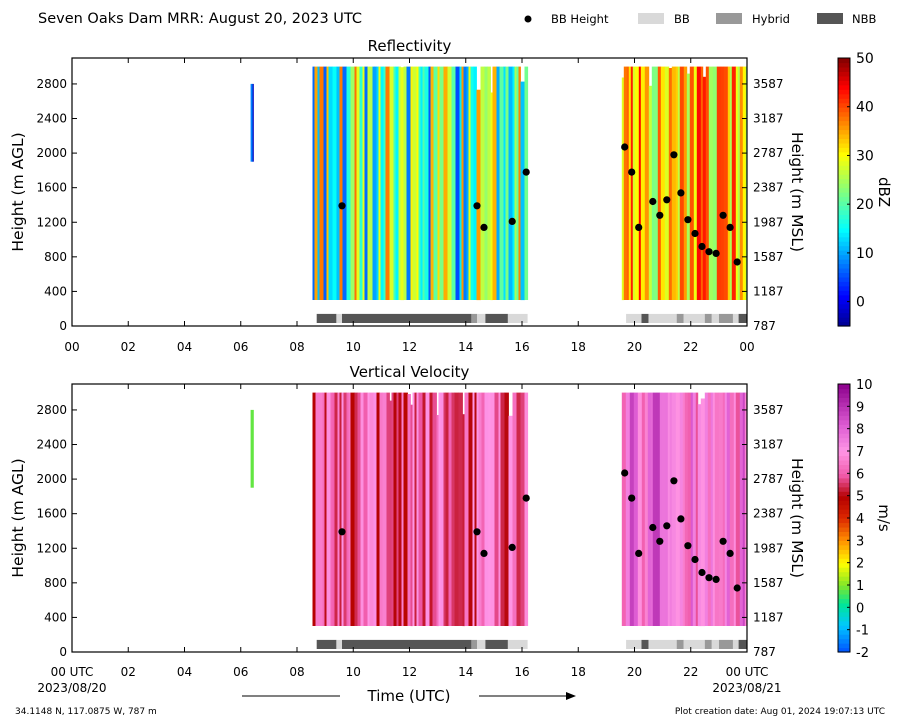  I want to click on start-date-label: 2023/08/20, so click(71, 688).